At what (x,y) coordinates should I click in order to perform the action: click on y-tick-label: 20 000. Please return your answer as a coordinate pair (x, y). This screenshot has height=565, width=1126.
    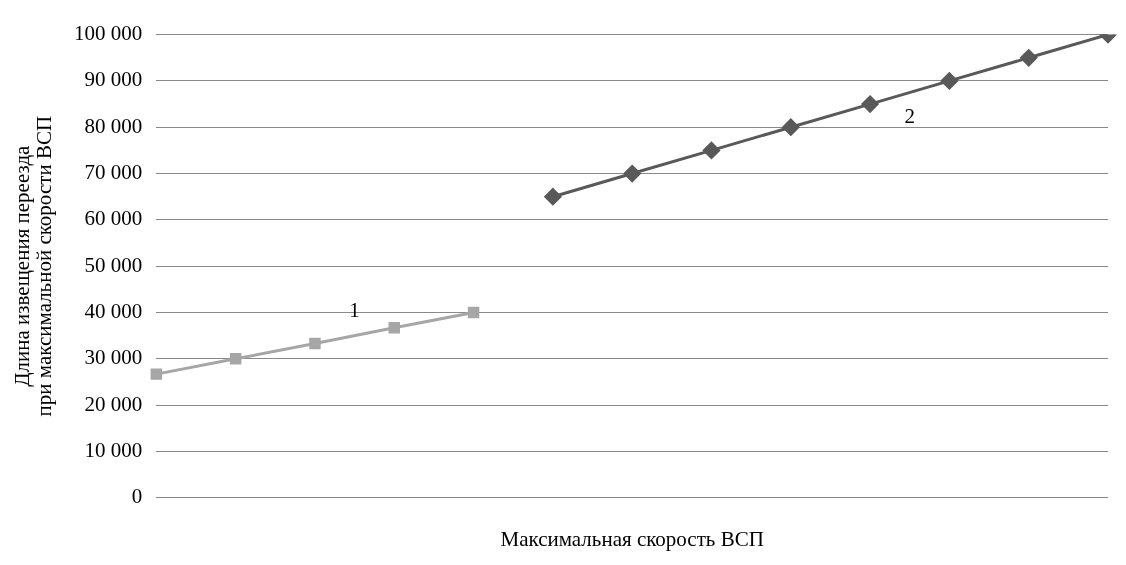
    Looking at the image, I should click on (113, 403).